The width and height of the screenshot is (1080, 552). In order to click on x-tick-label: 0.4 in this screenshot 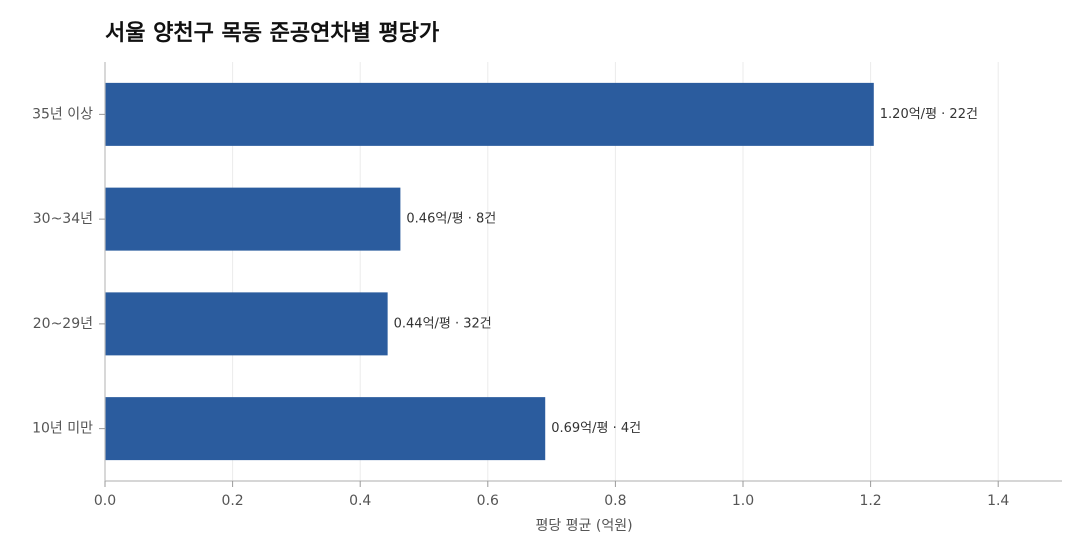, I will do `click(360, 501)`.